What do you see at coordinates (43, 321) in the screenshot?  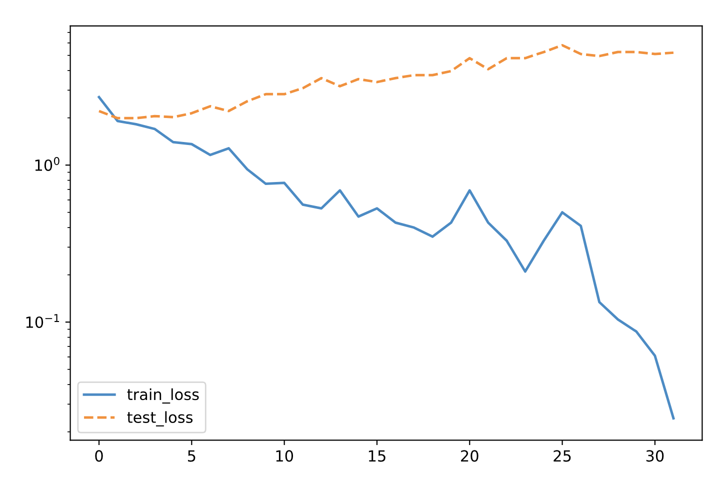 I see `y-tick-label: 10$^{−1}$` at bounding box center [43, 321].